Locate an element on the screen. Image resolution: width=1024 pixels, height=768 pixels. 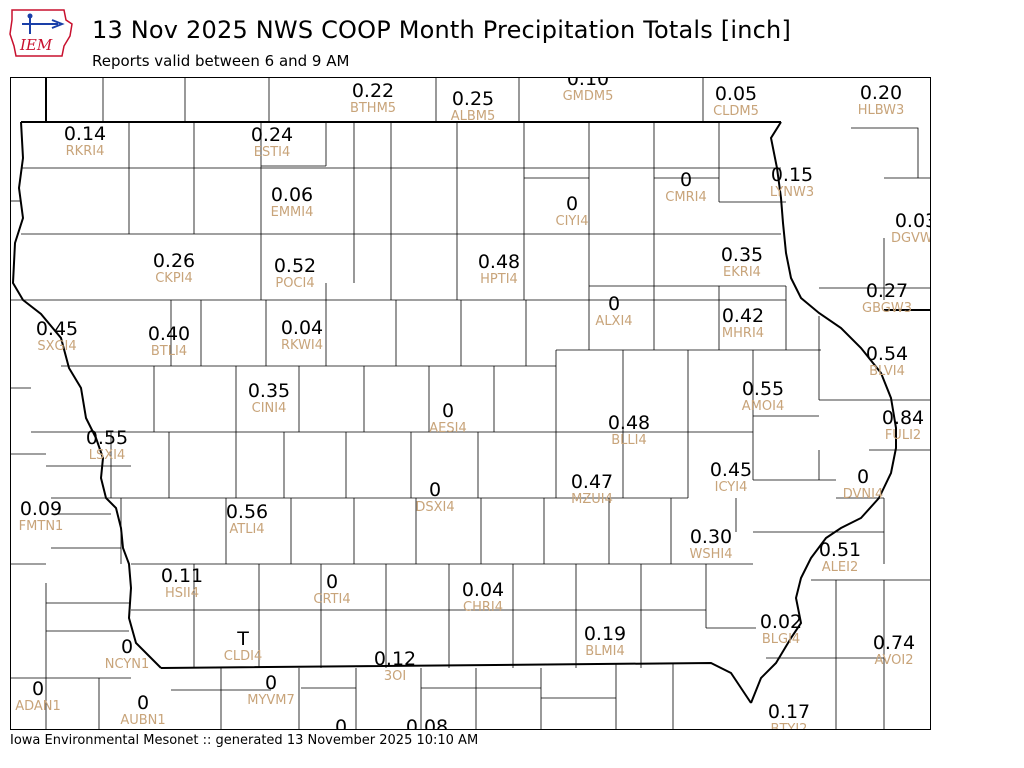
station-label: 0 ALXI4 is located at coordinates (614, 312).